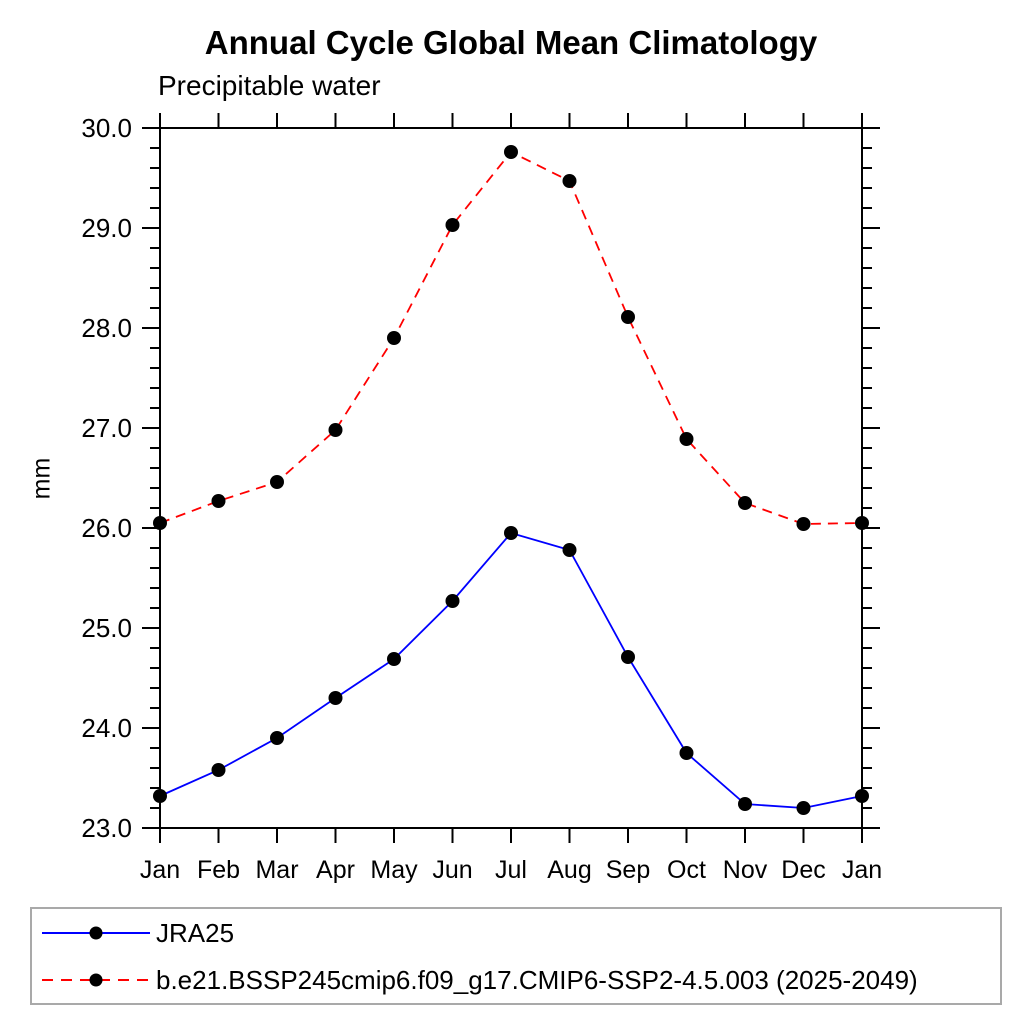 This screenshot has height=1024, width=1024. What do you see at coordinates (569, 870) in the screenshot?
I see `x-axis-tick-label: Aug` at bounding box center [569, 870].